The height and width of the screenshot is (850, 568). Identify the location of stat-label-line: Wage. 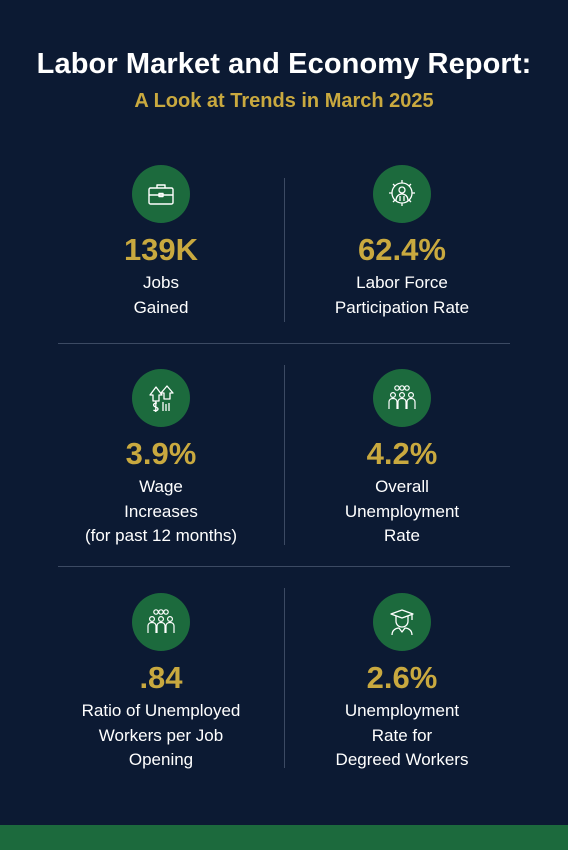
(161, 486).